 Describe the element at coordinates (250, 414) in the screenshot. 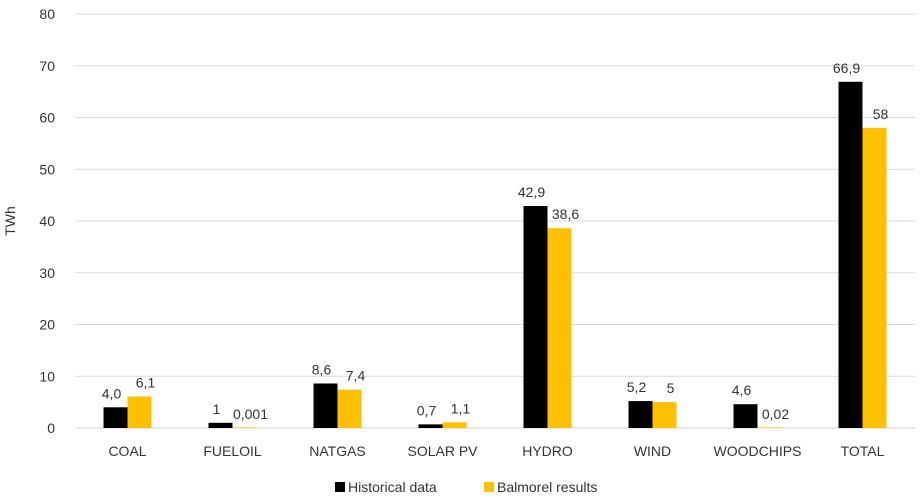

I see `data-label: 0,001` at that location.